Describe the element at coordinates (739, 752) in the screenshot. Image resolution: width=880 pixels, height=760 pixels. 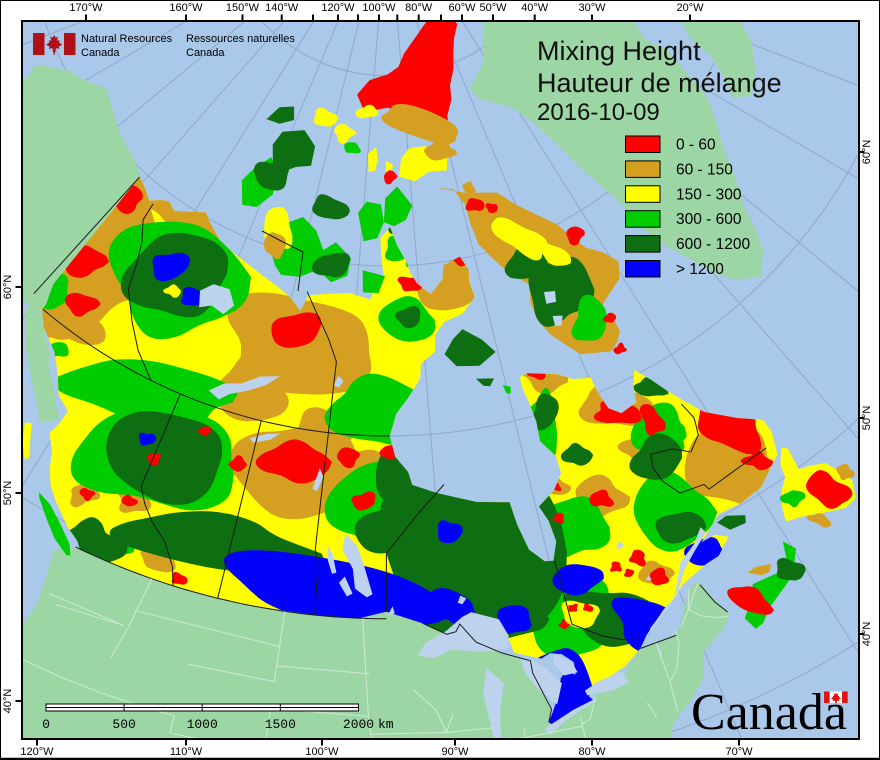
I see `svg-text: 70°W` at that location.